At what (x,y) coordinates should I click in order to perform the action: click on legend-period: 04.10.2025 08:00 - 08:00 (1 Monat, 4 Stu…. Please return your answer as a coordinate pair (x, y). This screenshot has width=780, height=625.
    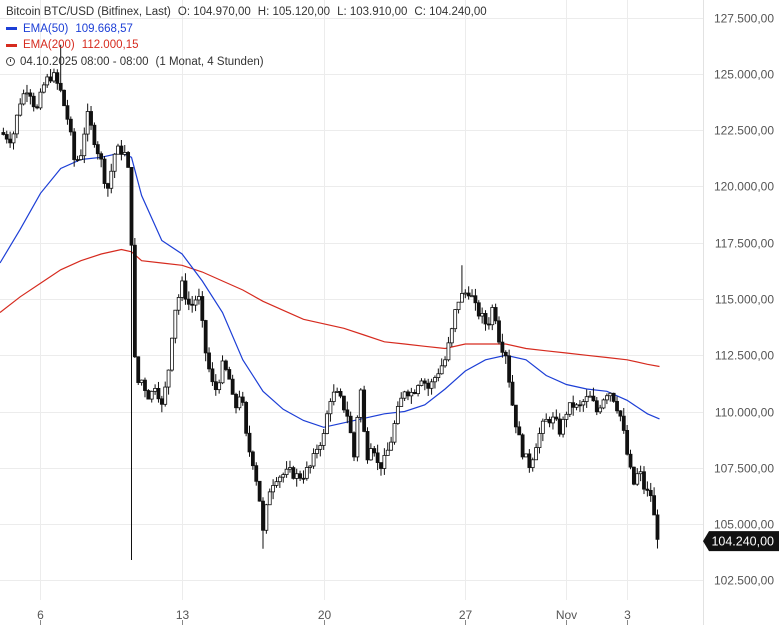
    Looking at the image, I should click on (246, 62).